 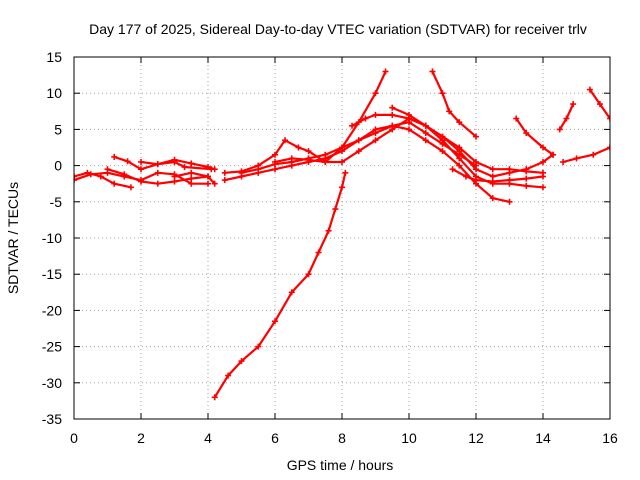 What do you see at coordinates (340, 465) in the screenshot?
I see `x-axis-label: GPS time / hours` at bounding box center [340, 465].